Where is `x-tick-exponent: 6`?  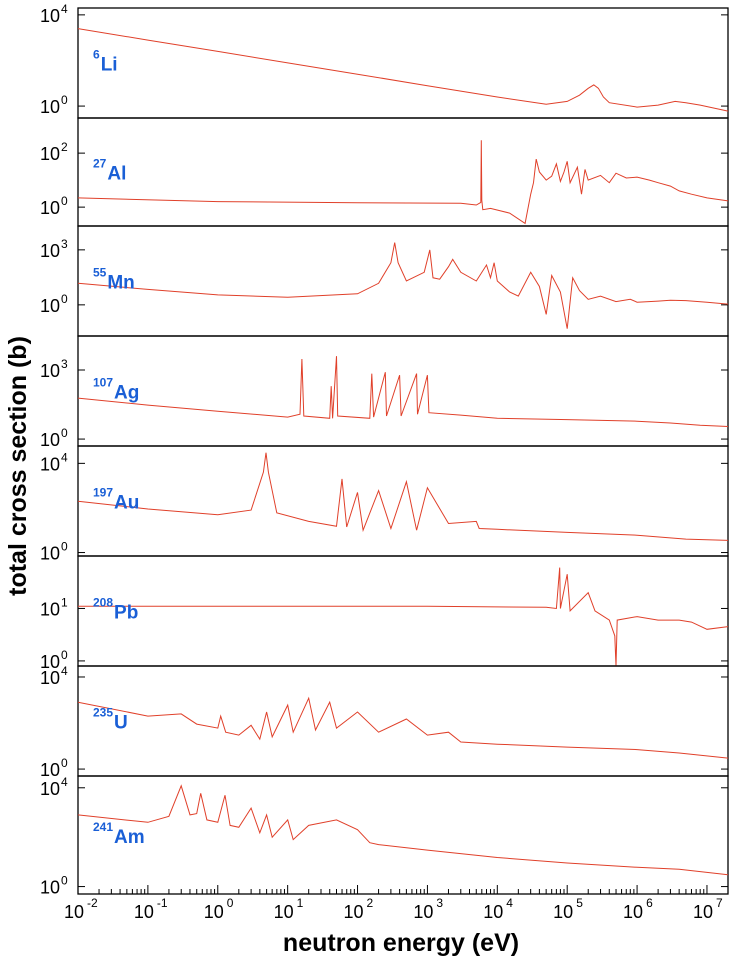
x-tick-exponent: 6 is located at coordinates (649, 903).